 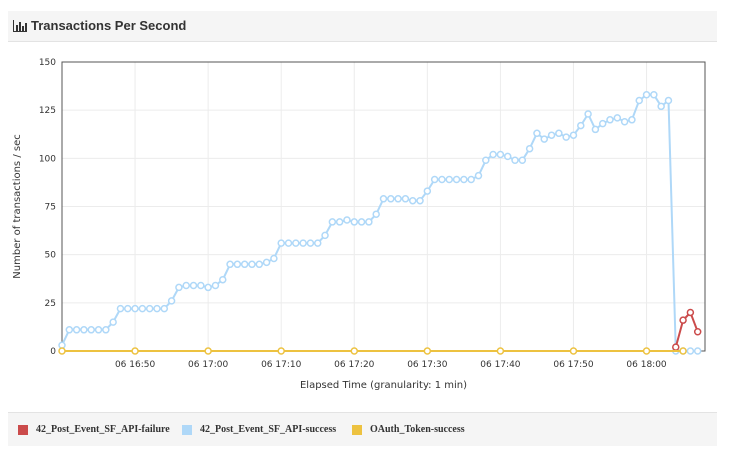 I want to click on legend-item-failure: 42_Post_Event_SF_API-failure, so click(x=94, y=429).